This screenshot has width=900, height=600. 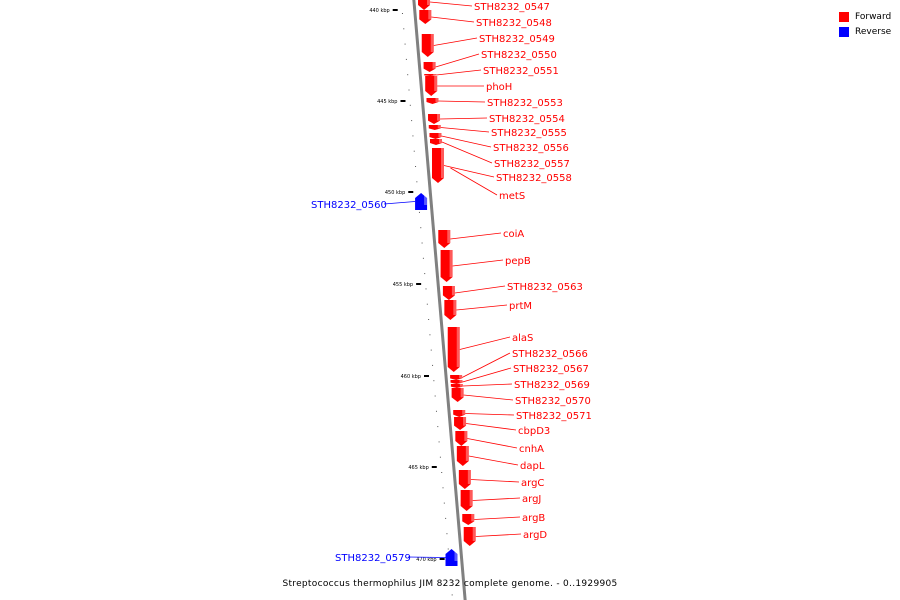 What do you see at coordinates (461, 438) in the screenshot?
I see `gene-feature-cnhA` at bounding box center [461, 438].